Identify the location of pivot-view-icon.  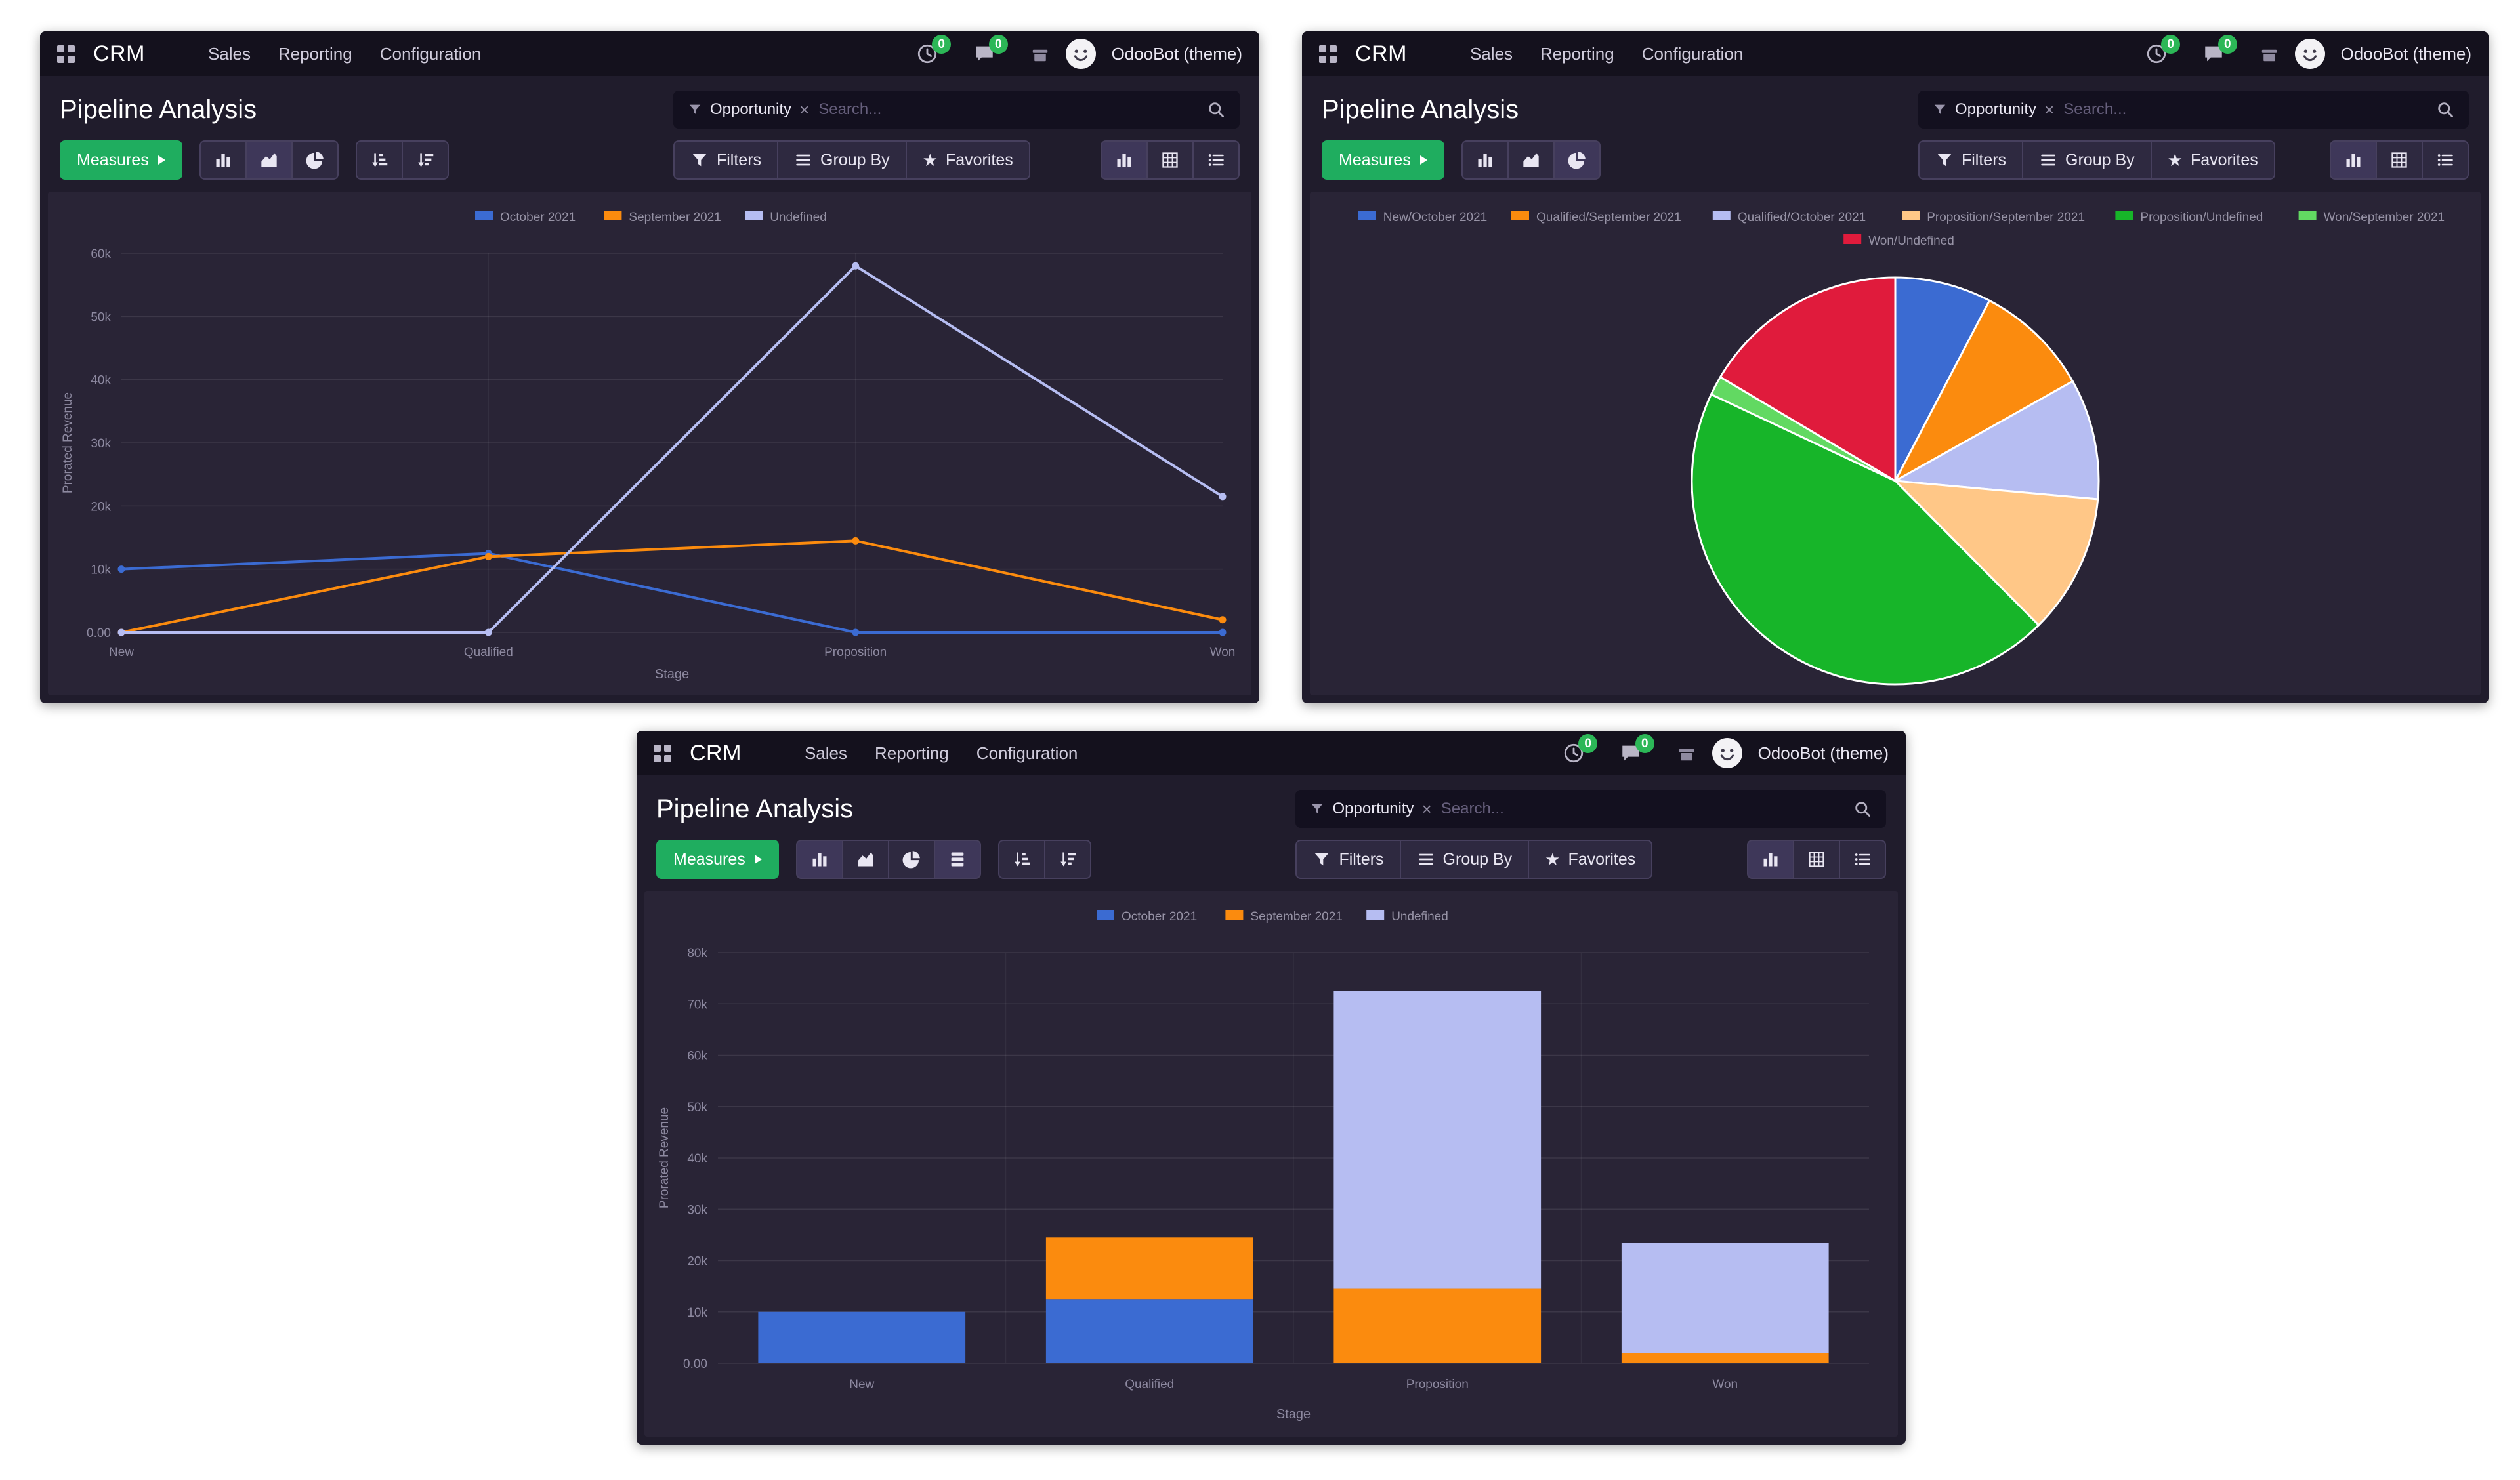
(1170, 160).